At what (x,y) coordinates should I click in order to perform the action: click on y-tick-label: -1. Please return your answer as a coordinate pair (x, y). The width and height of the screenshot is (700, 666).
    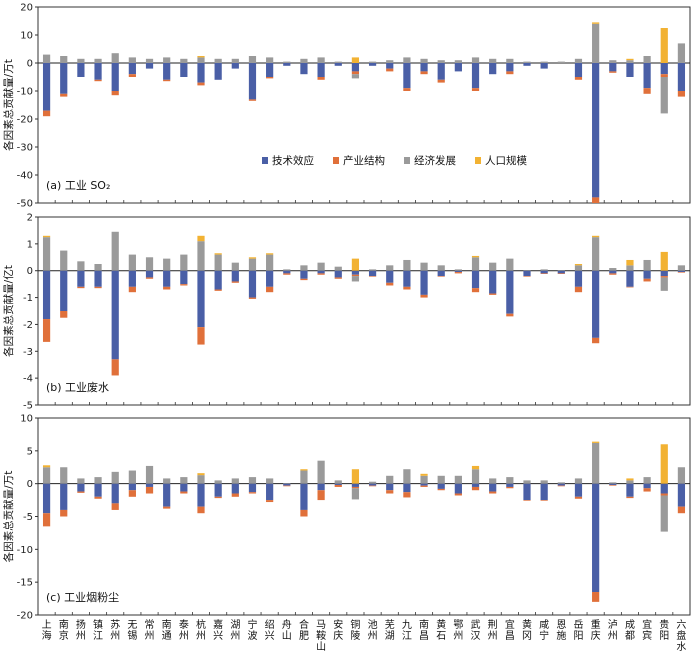
    Looking at the image, I should click on (28, 298).